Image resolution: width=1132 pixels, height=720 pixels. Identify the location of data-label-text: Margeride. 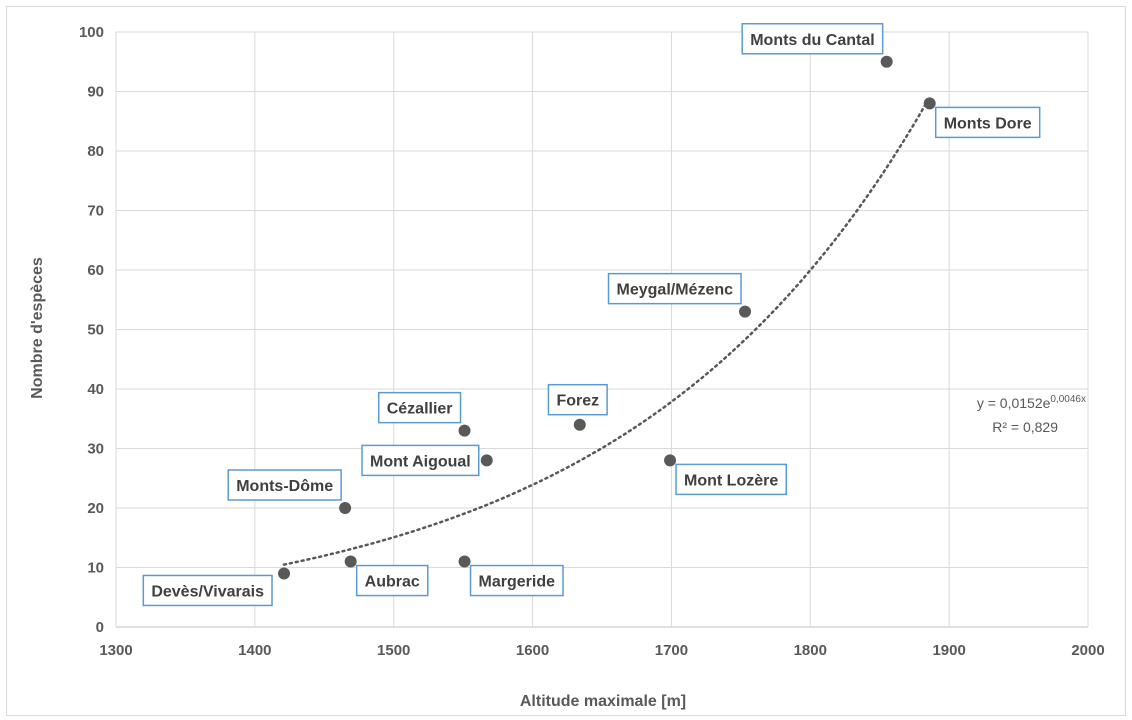
(517, 582).